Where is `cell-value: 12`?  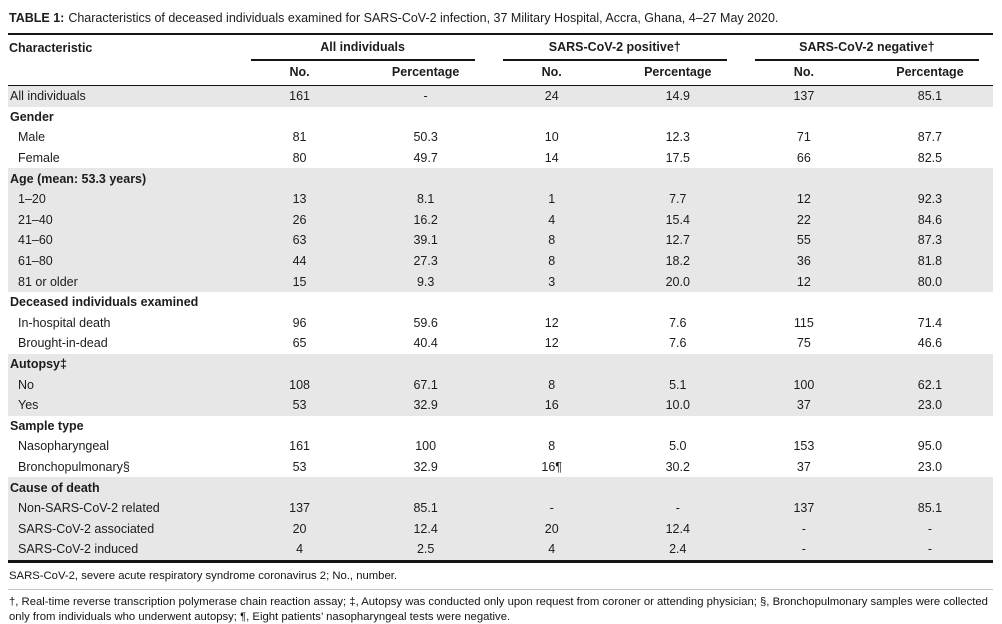
cell-value: 12 is located at coordinates (551, 322).